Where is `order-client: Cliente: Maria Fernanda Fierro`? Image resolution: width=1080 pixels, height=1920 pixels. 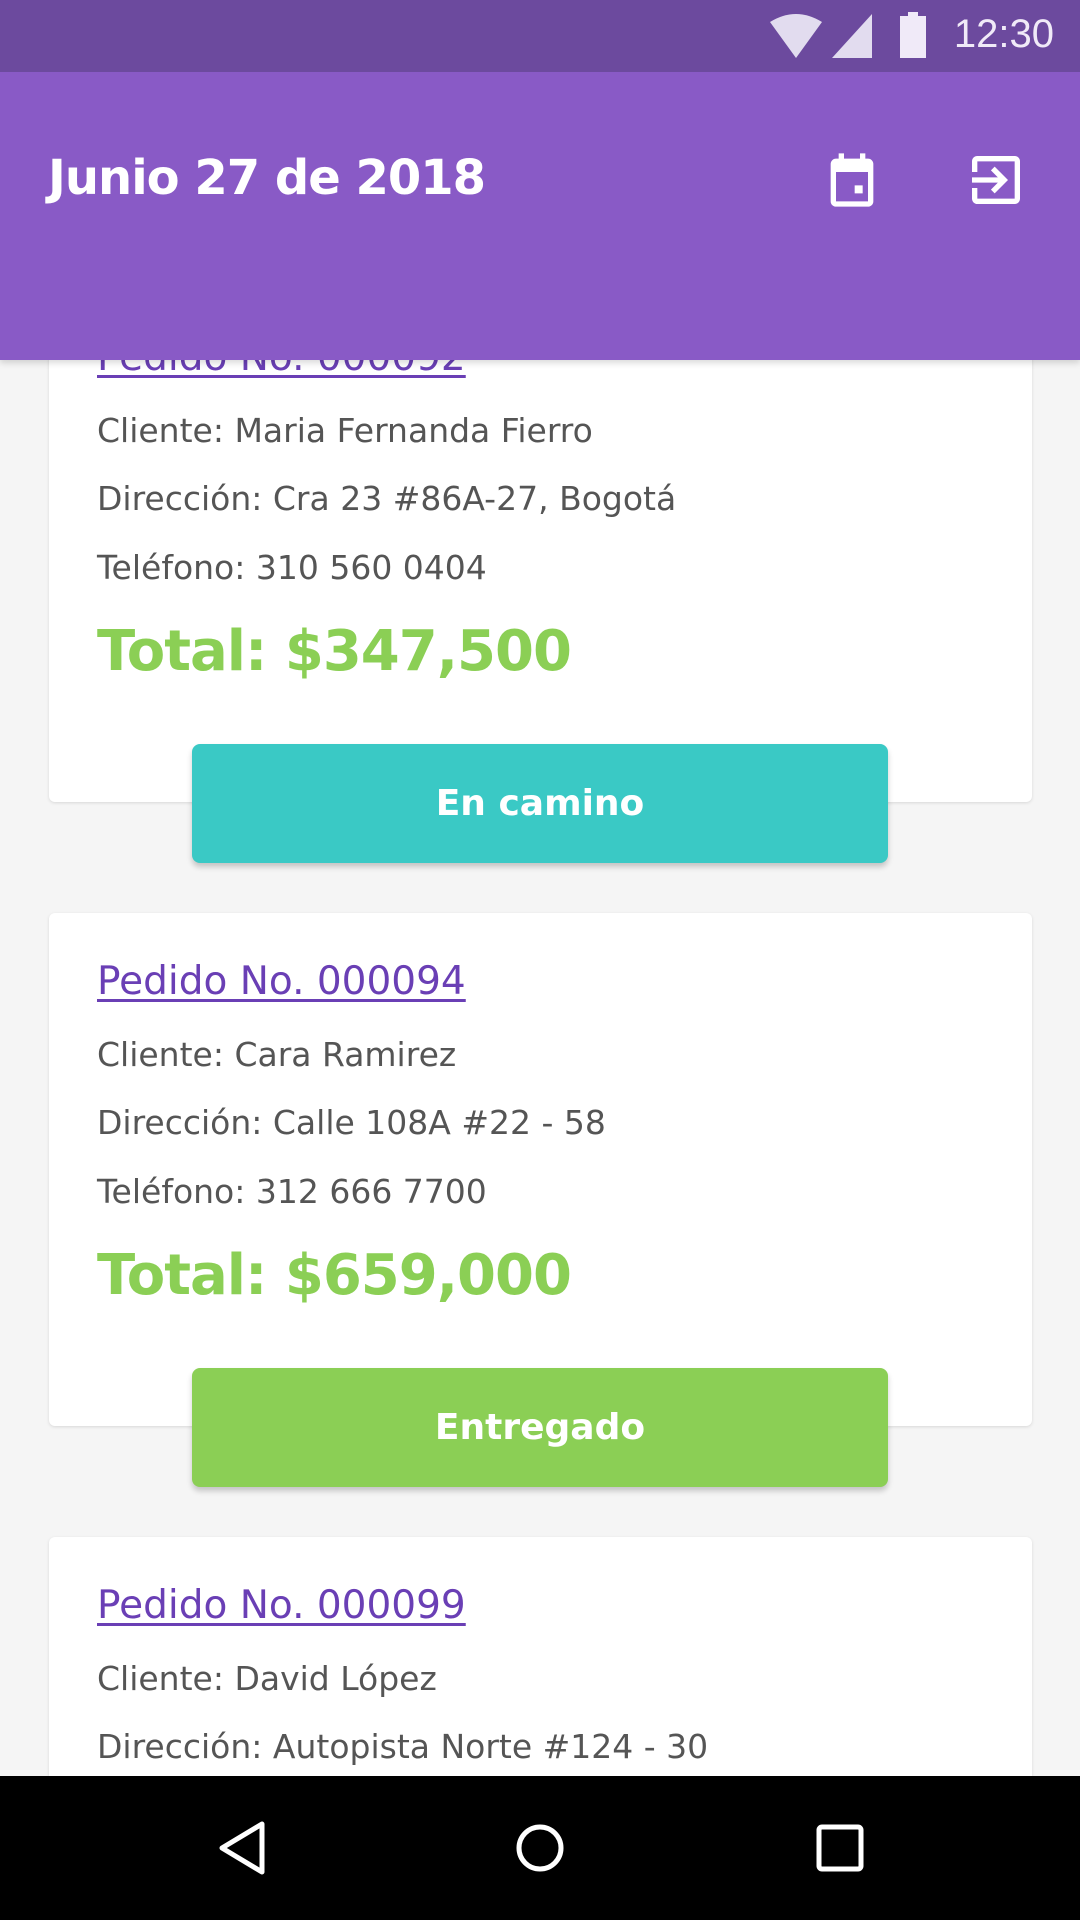
order-client: Cliente: Maria Fernanda Fierro is located at coordinates (345, 430).